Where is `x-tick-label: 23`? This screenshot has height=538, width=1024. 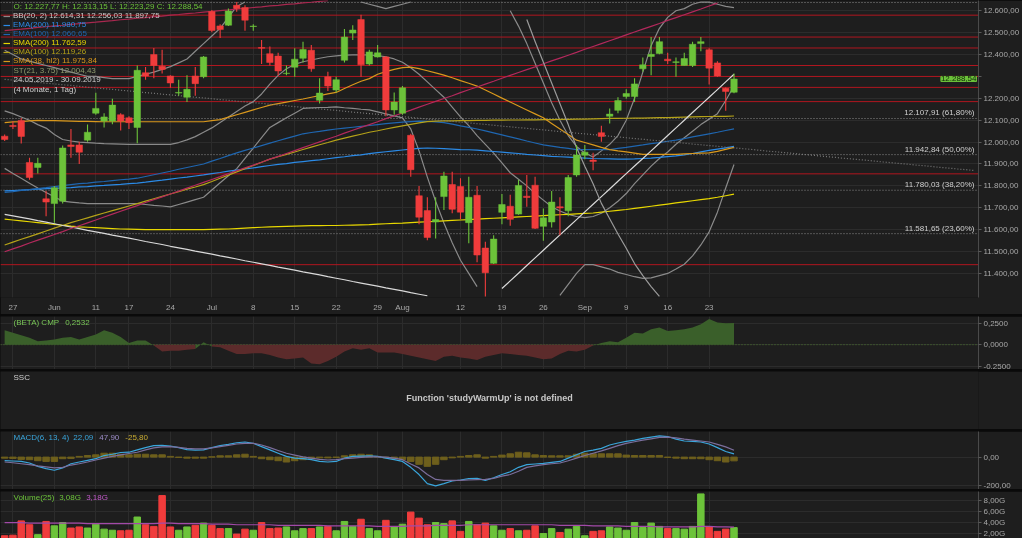 x-tick-label: 23 is located at coordinates (709, 307).